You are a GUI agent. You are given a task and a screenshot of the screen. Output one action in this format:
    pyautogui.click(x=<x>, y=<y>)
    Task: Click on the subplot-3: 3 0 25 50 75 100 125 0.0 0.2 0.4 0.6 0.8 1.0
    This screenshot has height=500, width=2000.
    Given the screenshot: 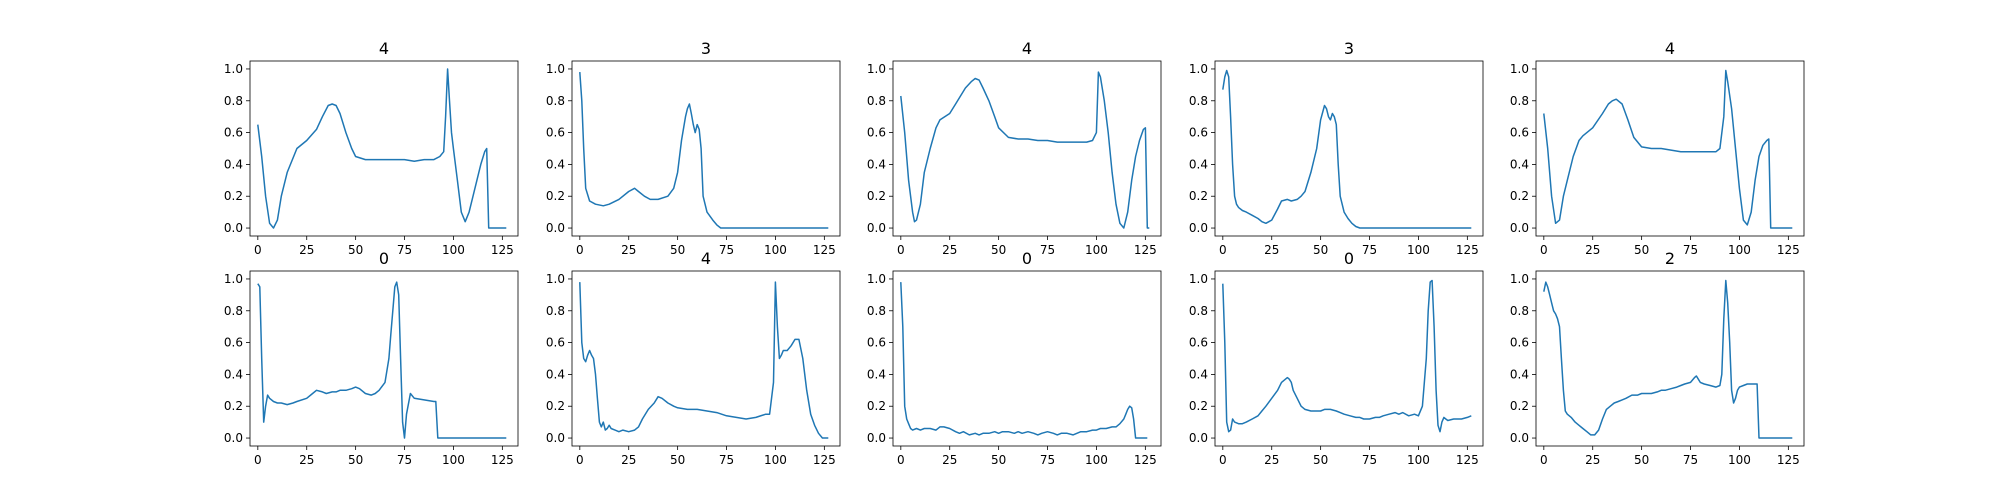 What is the action you would take?
    pyautogui.click(x=1336, y=148)
    